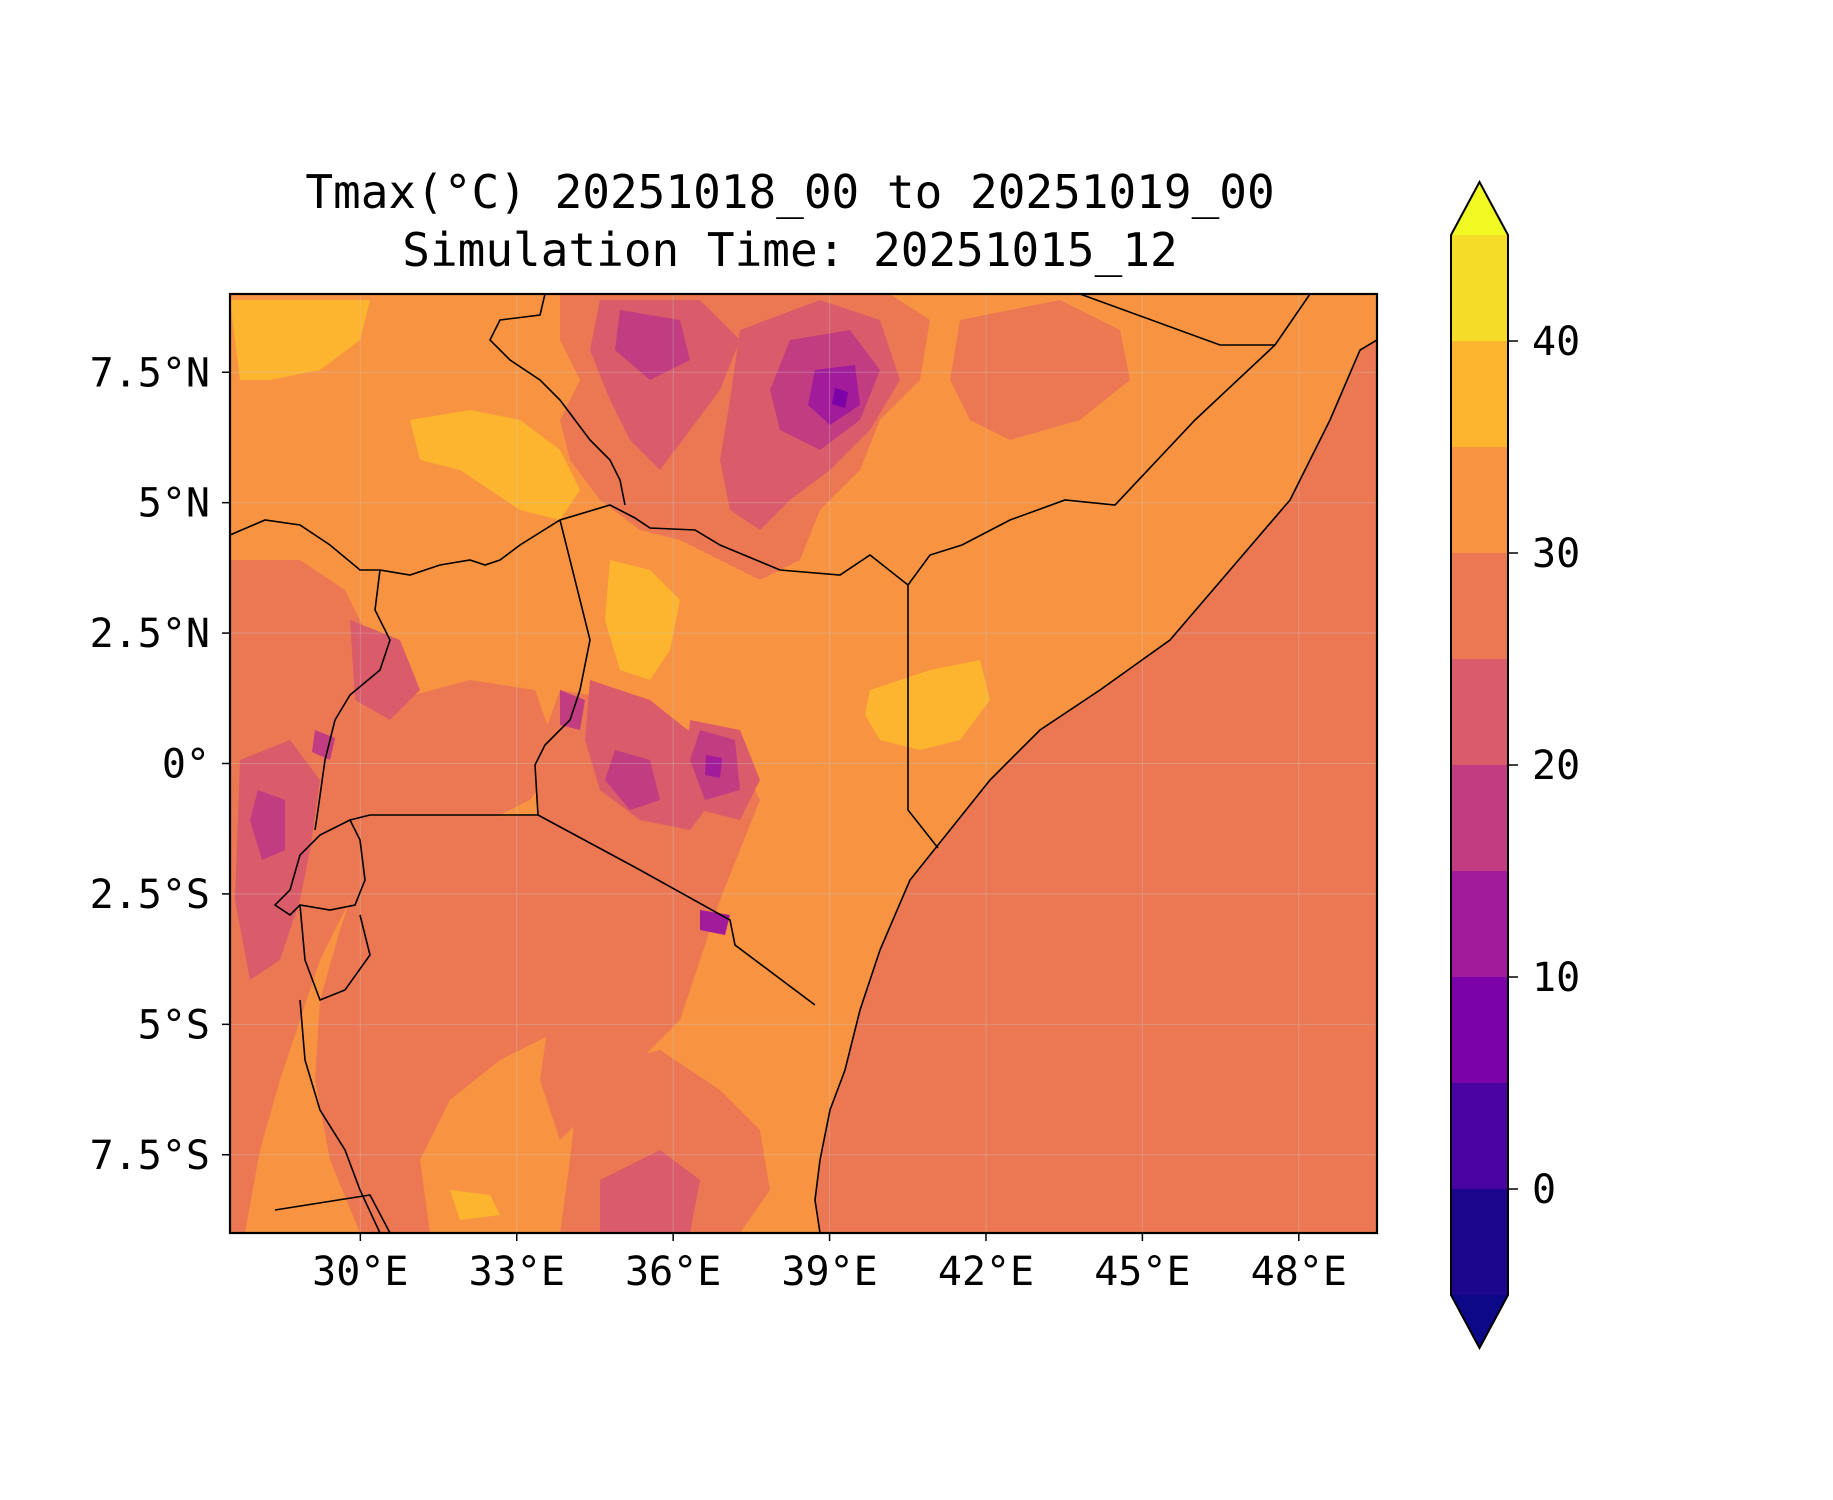 The width and height of the screenshot is (1833, 1500). Describe the element at coordinates (673, 1272) in the screenshot. I see `x-tick-label: 36°E` at that location.